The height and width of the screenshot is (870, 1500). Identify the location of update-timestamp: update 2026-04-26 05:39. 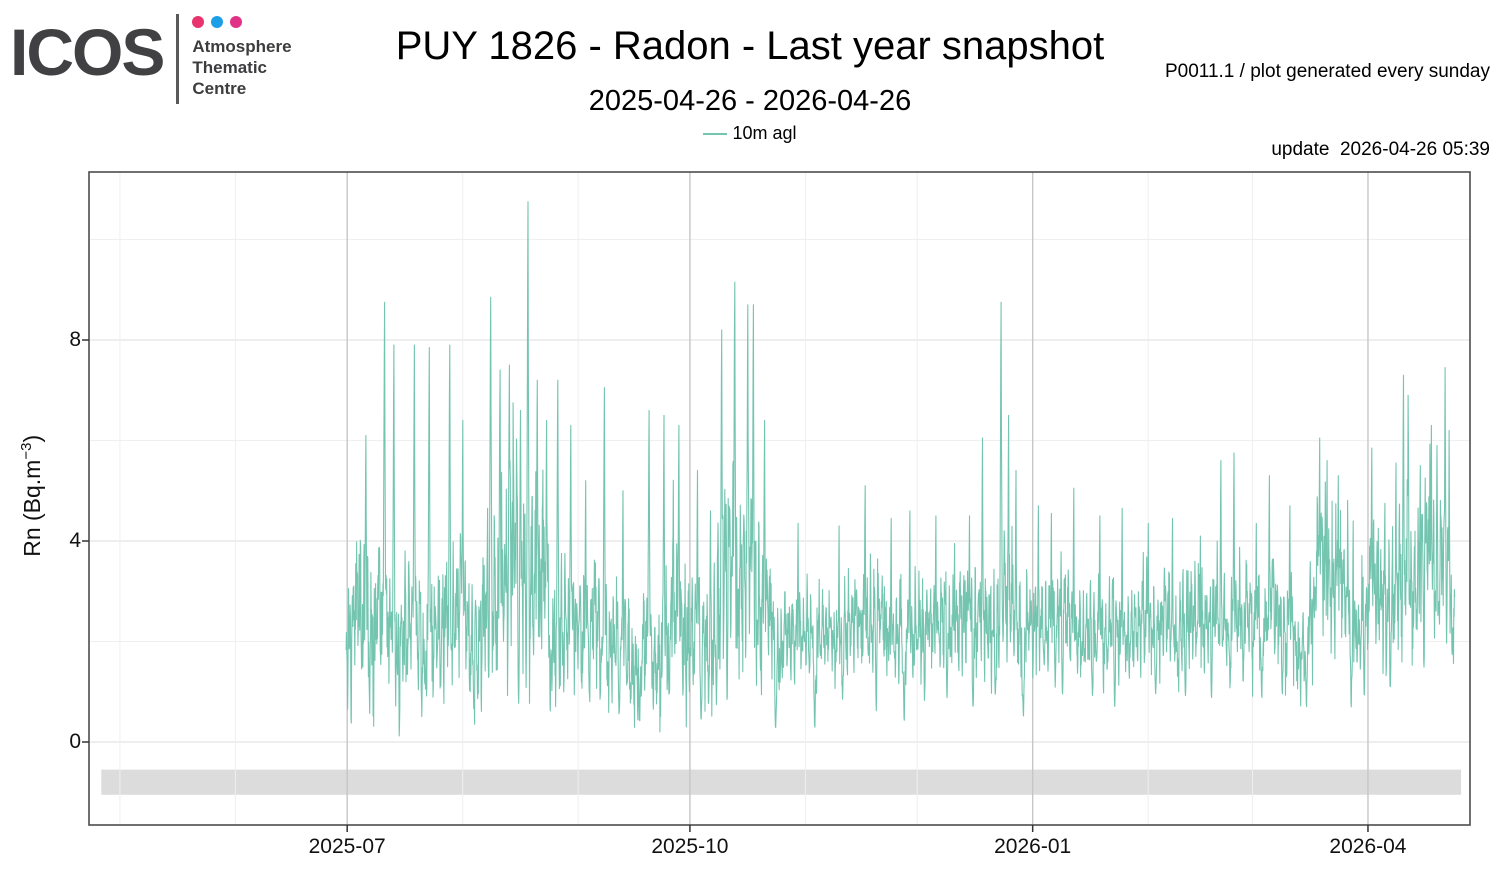
(1380, 149).